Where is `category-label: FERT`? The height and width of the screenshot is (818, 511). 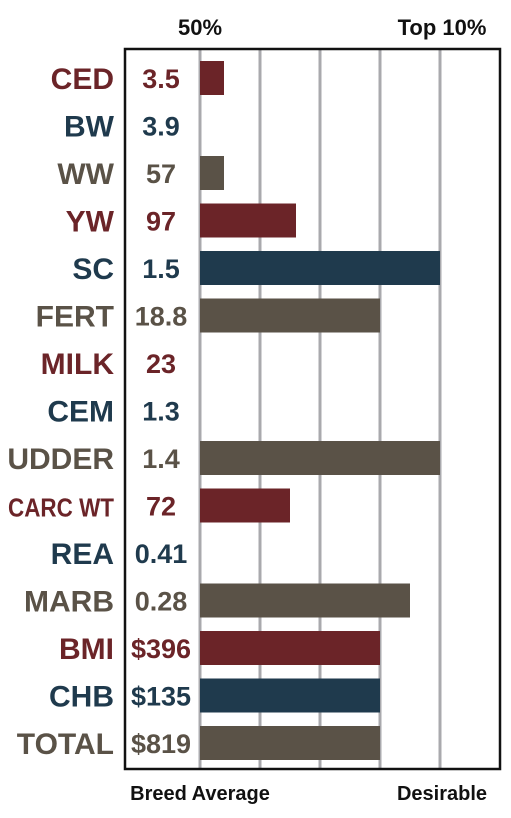
category-label: FERT is located at coordinates (75, 317).